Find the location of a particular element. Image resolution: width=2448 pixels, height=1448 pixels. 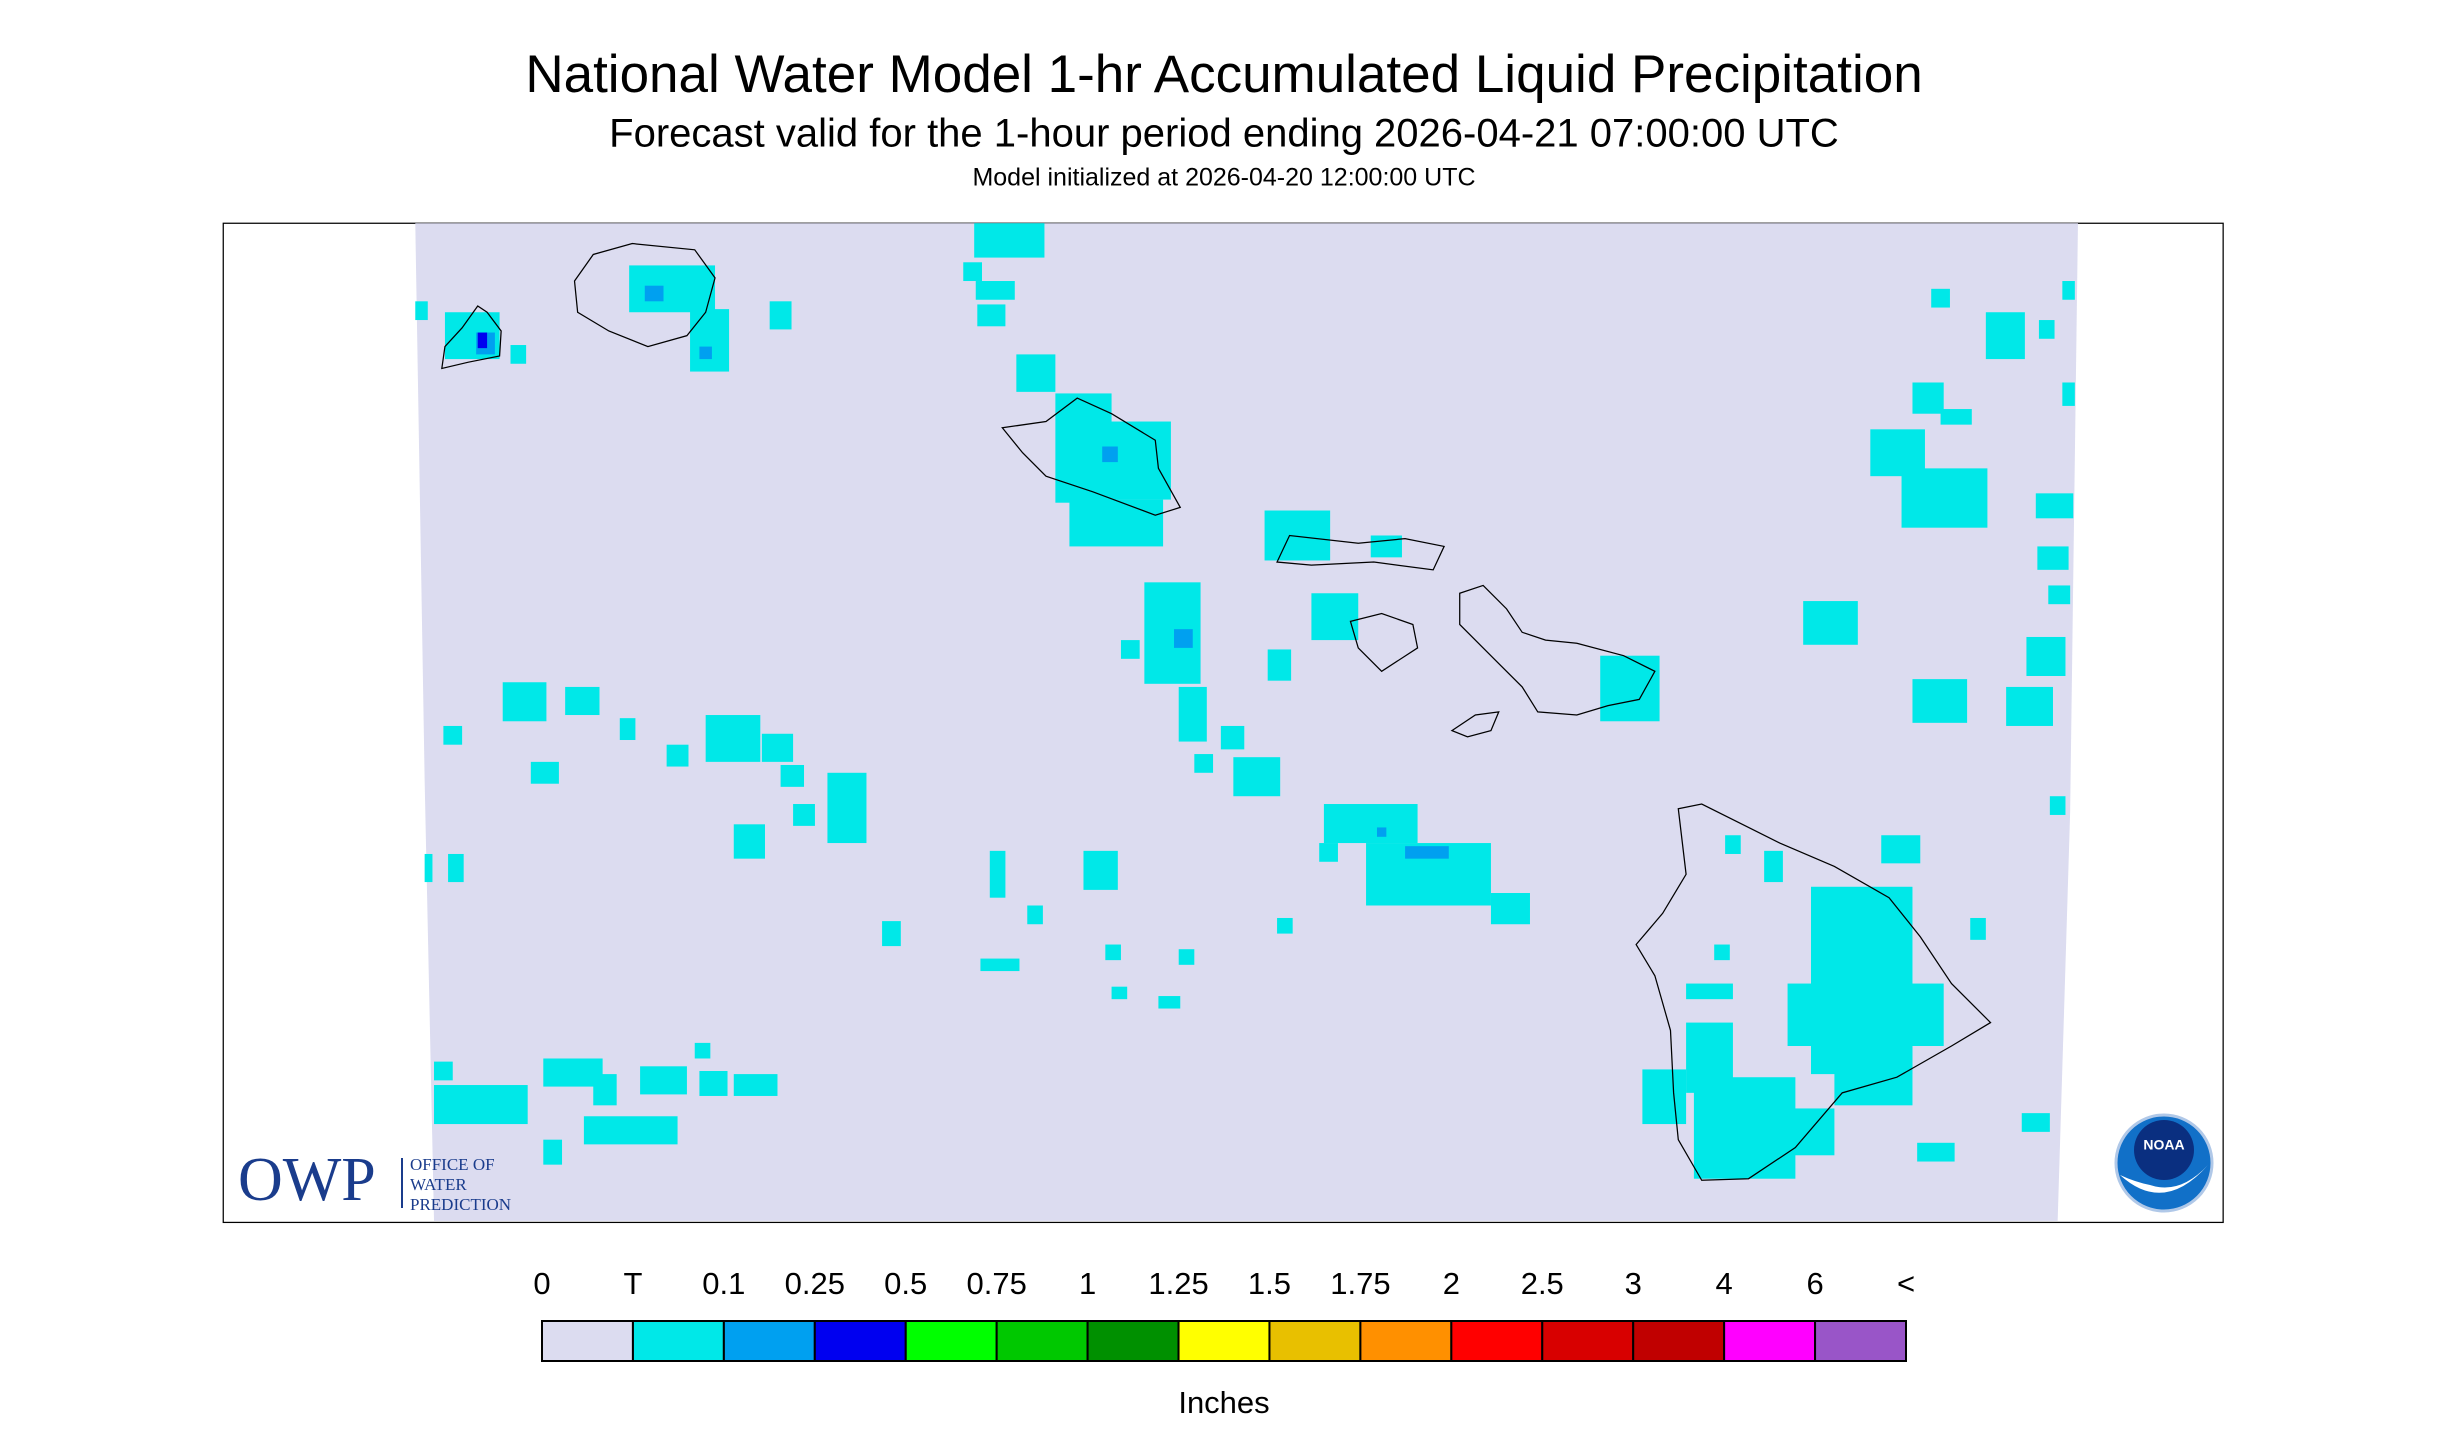

owp-line: PREDICTION is located at coordinates (460, 1204).